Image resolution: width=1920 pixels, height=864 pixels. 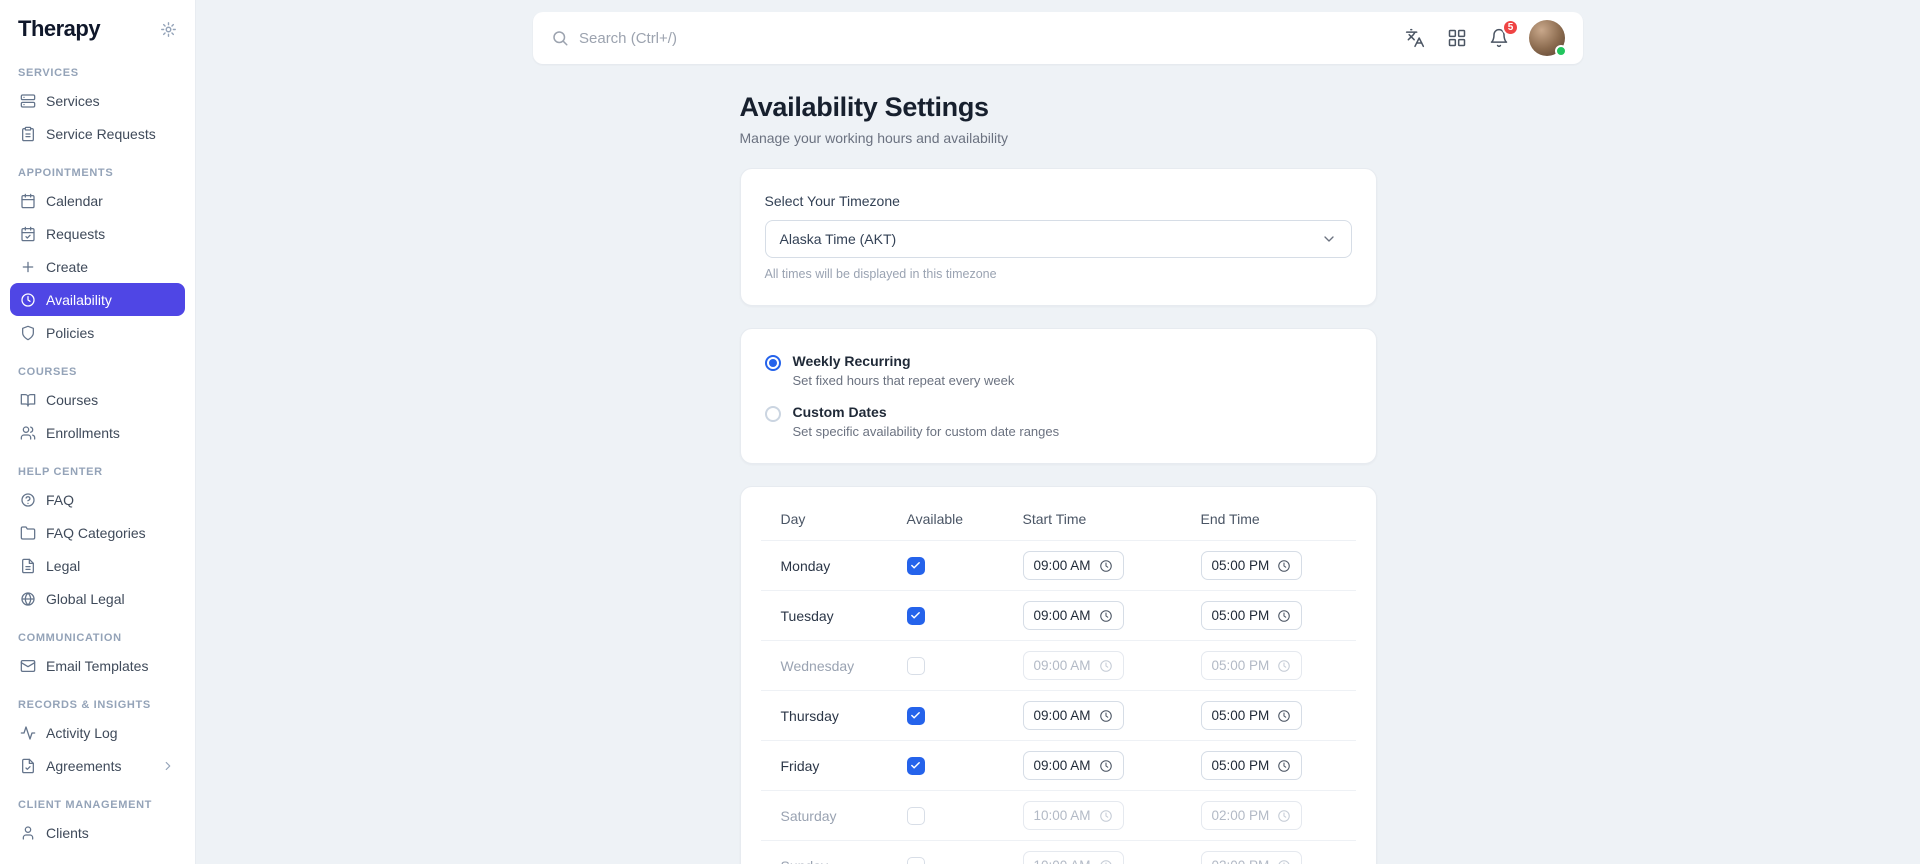 I want to click on sidebar-item-label: Email Templates, so click(x=97, y=665).